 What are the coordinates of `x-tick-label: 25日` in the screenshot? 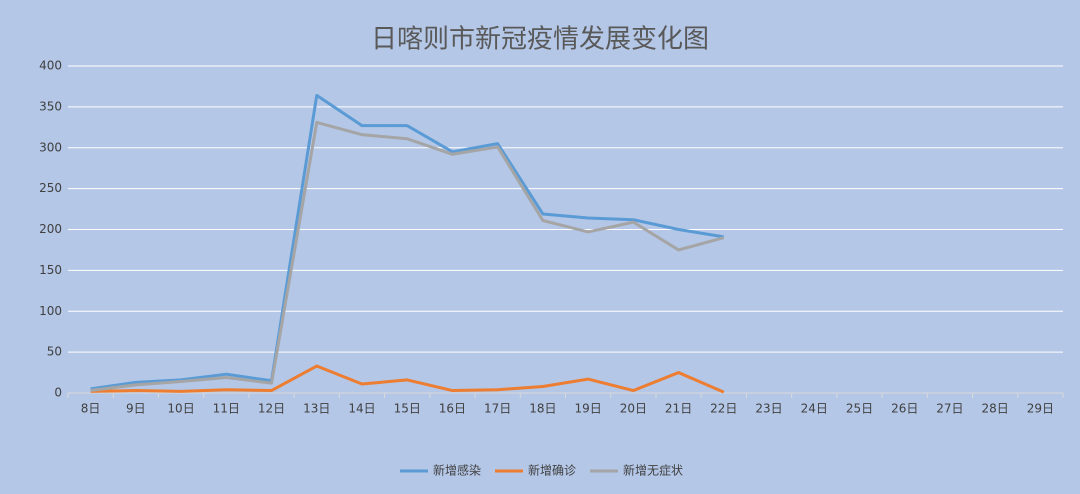 It's located at (859, 409).